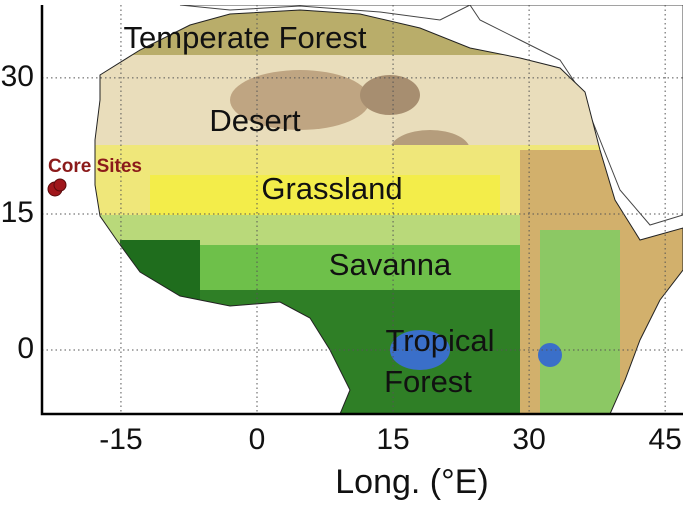  What do you see at coordinates (664, 439) in the screenshot?
I see `x-tick-label: 45` at bounding box center [664, 439].